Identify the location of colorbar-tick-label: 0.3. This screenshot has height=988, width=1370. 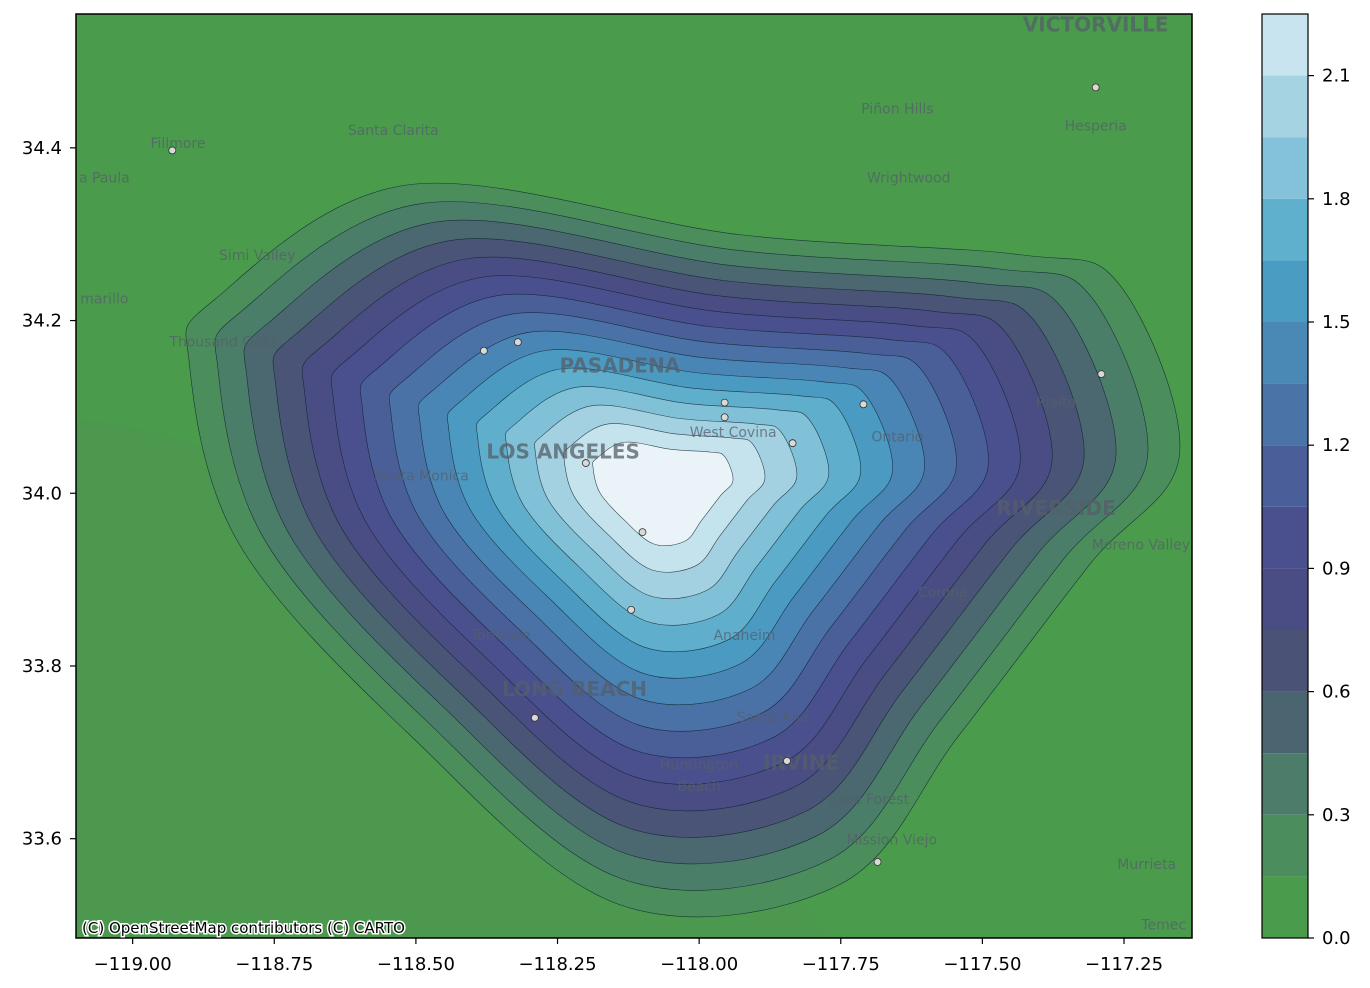
(1336, 815).